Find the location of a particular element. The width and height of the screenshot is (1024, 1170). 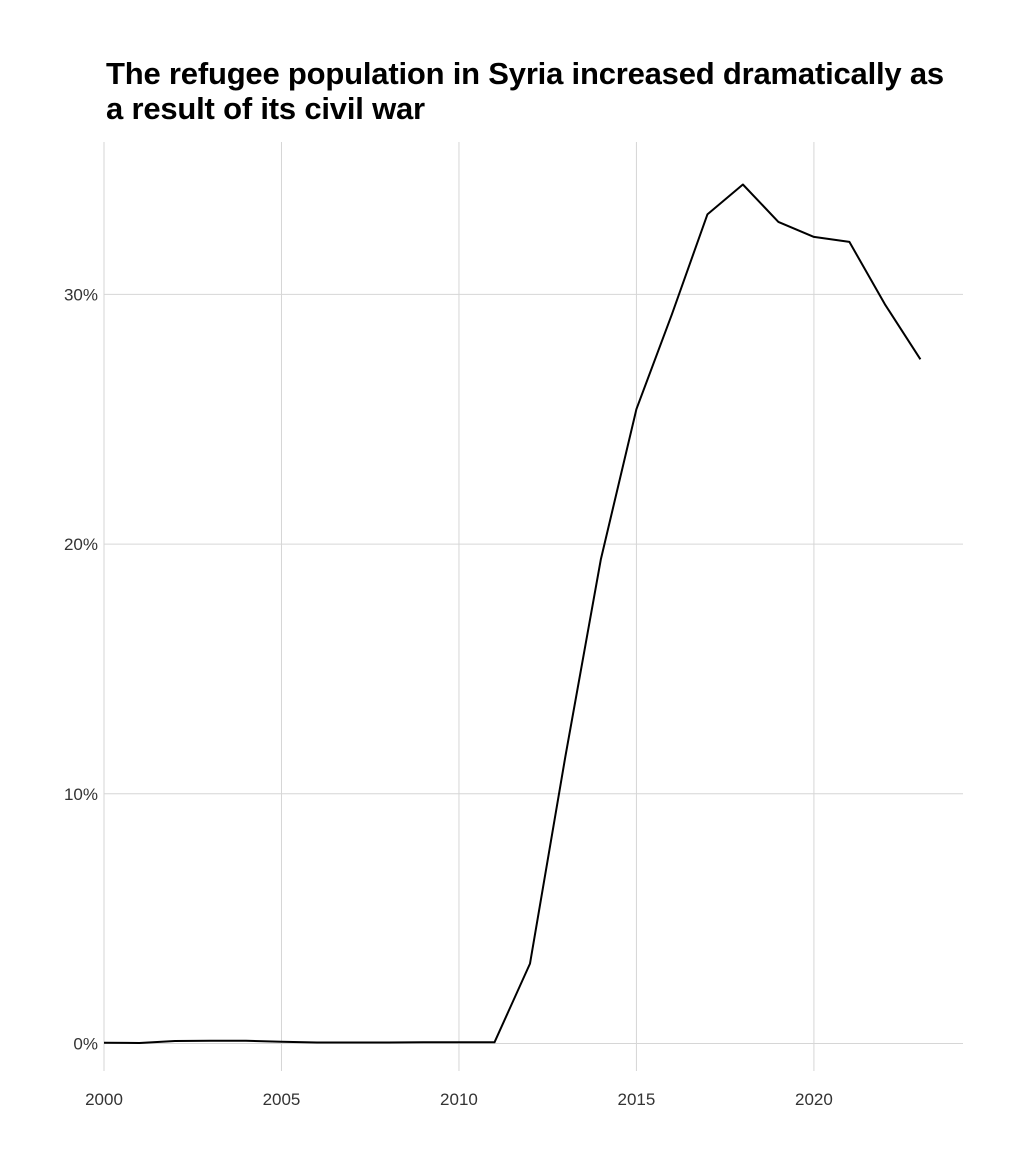

y-tick-label: 30% is located at coordinates (81, 294).